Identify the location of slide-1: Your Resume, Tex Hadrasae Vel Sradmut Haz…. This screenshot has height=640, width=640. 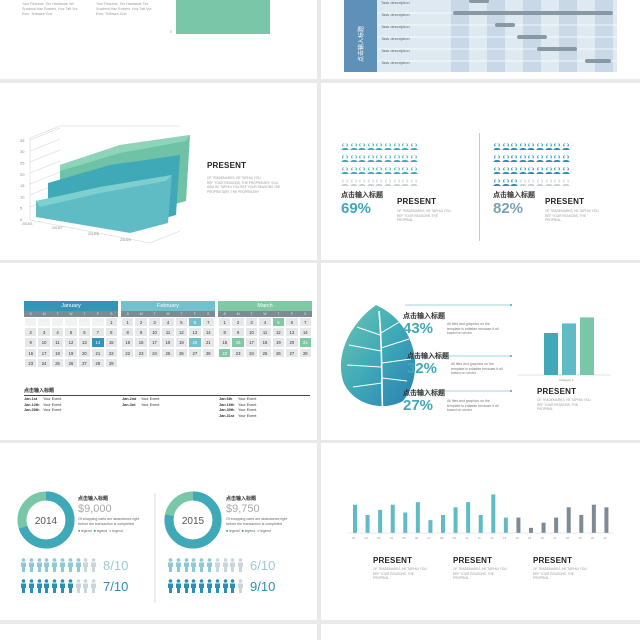
(158, 39).